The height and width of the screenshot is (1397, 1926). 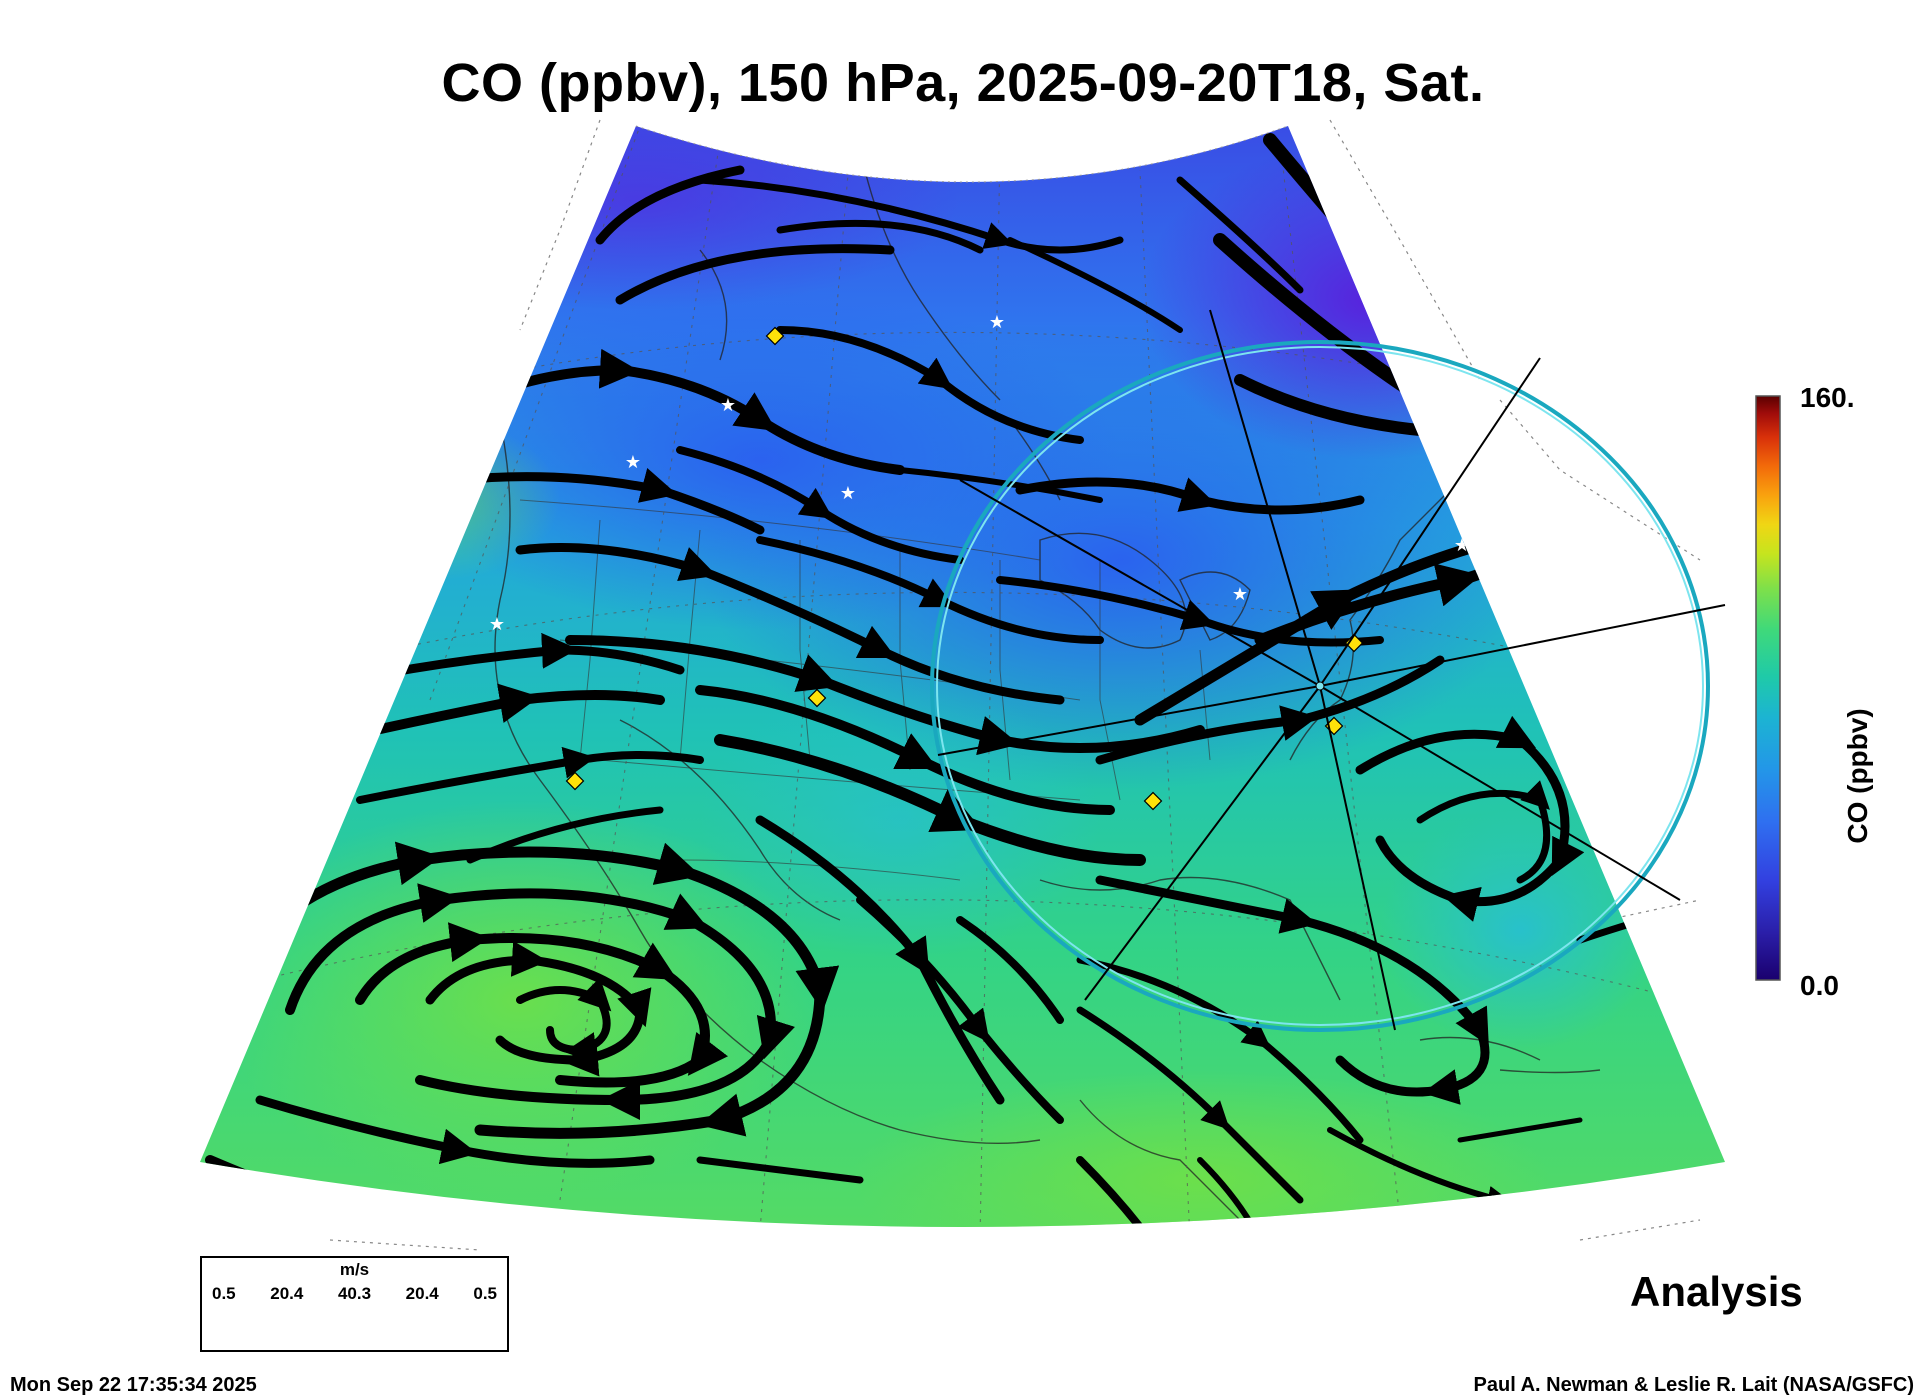 What do you see at coordinates (1819, 985) in the screenshot?
I see `colorbar-min-label: 0.0` at bounding box center [1819, 985].